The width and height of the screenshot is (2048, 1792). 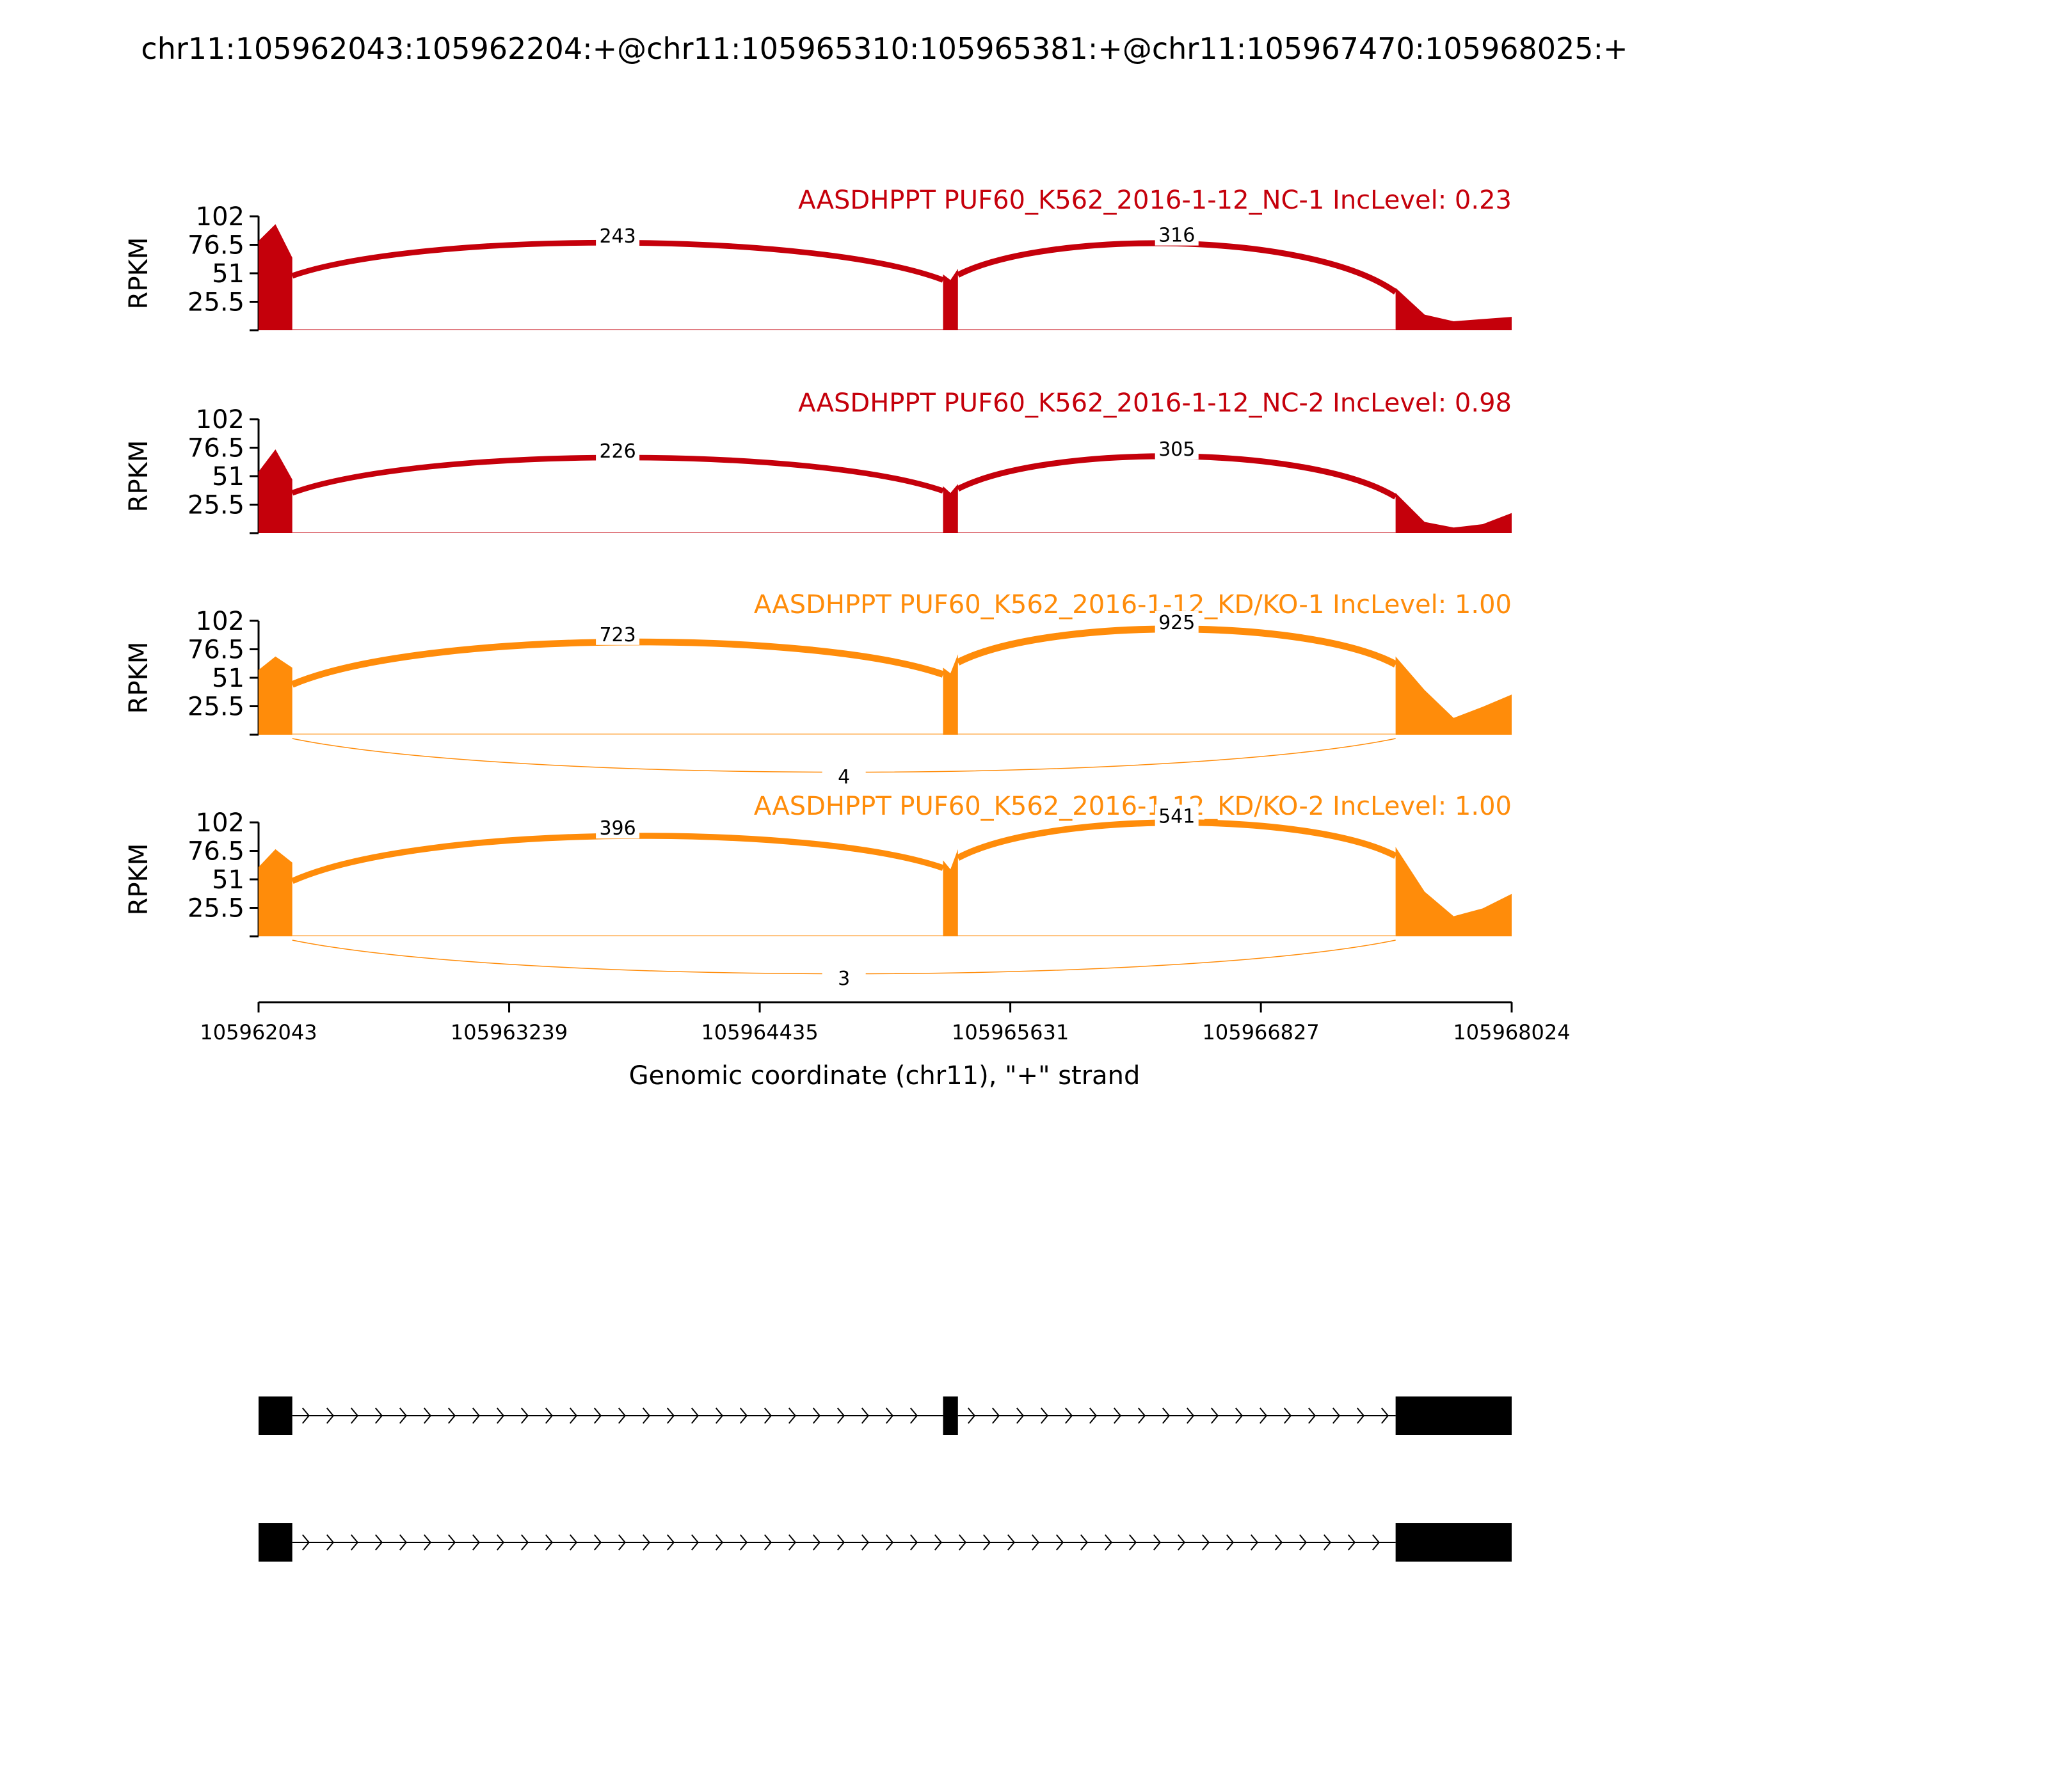 I want to click on junction-count: 316, so click(x=1176, y=236).